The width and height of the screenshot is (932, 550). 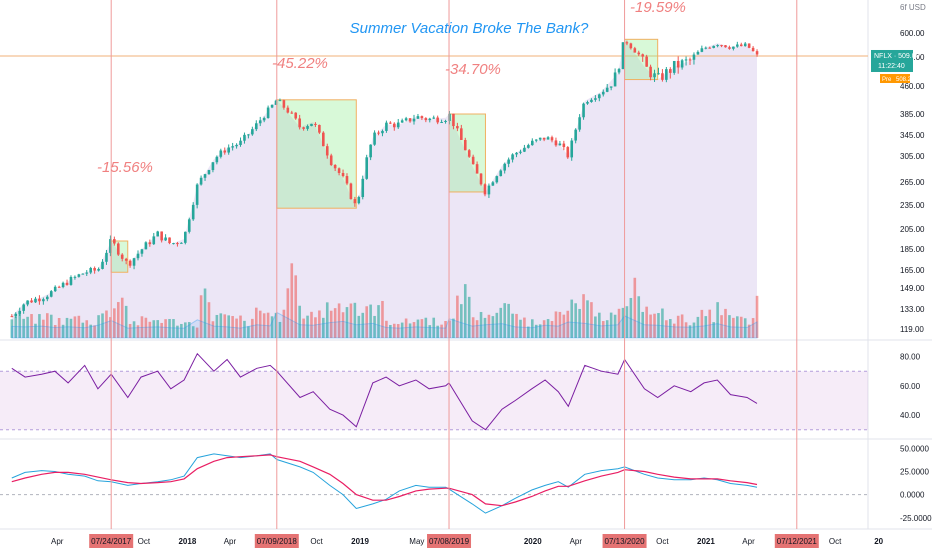 What do you see at coordinates (662, 541) in the screenshot?
I see `x-tick-label: Oct` at bounding box center [662, 541].